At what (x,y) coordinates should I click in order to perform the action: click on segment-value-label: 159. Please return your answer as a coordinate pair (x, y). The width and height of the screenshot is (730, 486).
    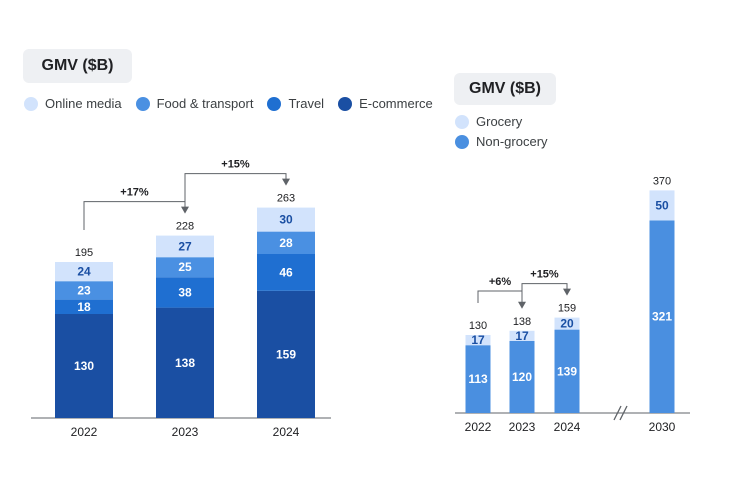
    Looking at the image, I should click on (286, 354).